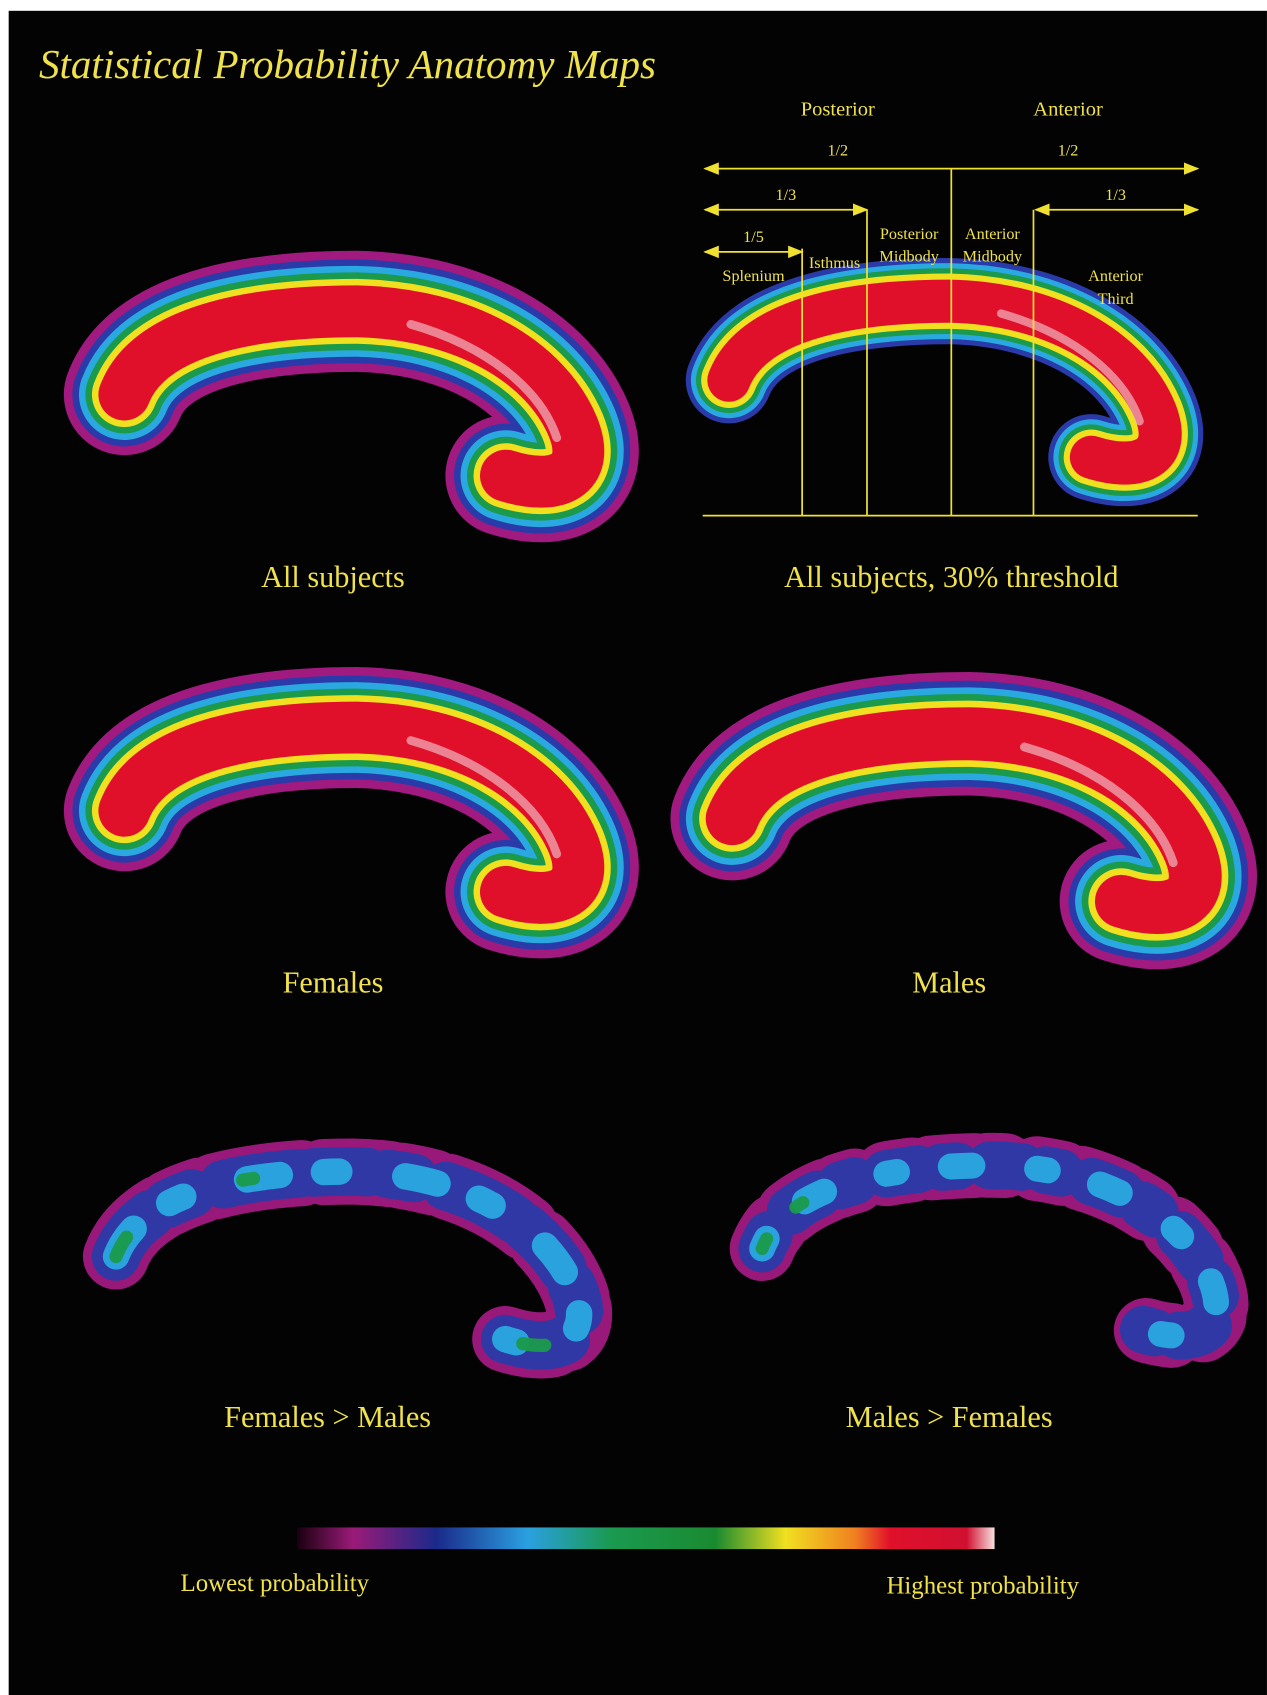 Image resolution: width=1267 pixels, height=1695 pixels. I want to click on caption: All subjects, 30% threshold, so click(951, 577).